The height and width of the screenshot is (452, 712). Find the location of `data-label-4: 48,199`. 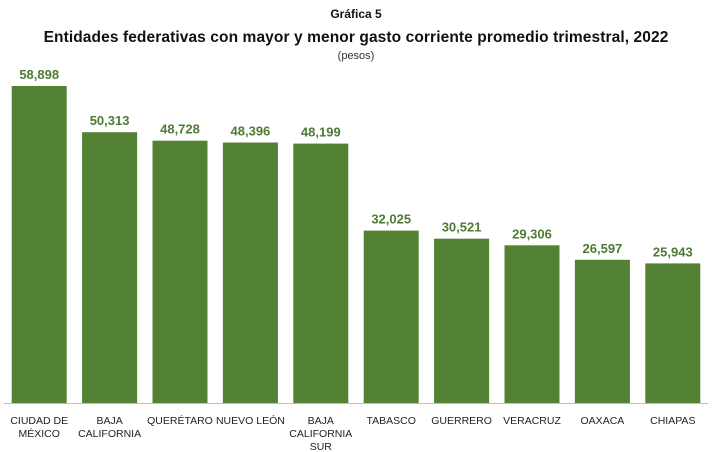

data-label-4: 48,199 is located at coordinates (321, 132).